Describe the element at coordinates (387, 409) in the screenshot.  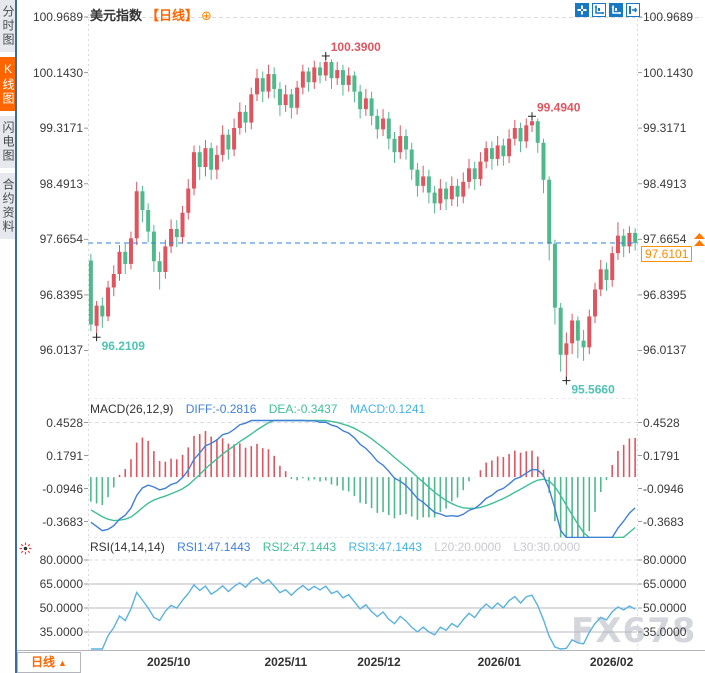
I see `macd-hist-value: MACD:0.1241` at that location.